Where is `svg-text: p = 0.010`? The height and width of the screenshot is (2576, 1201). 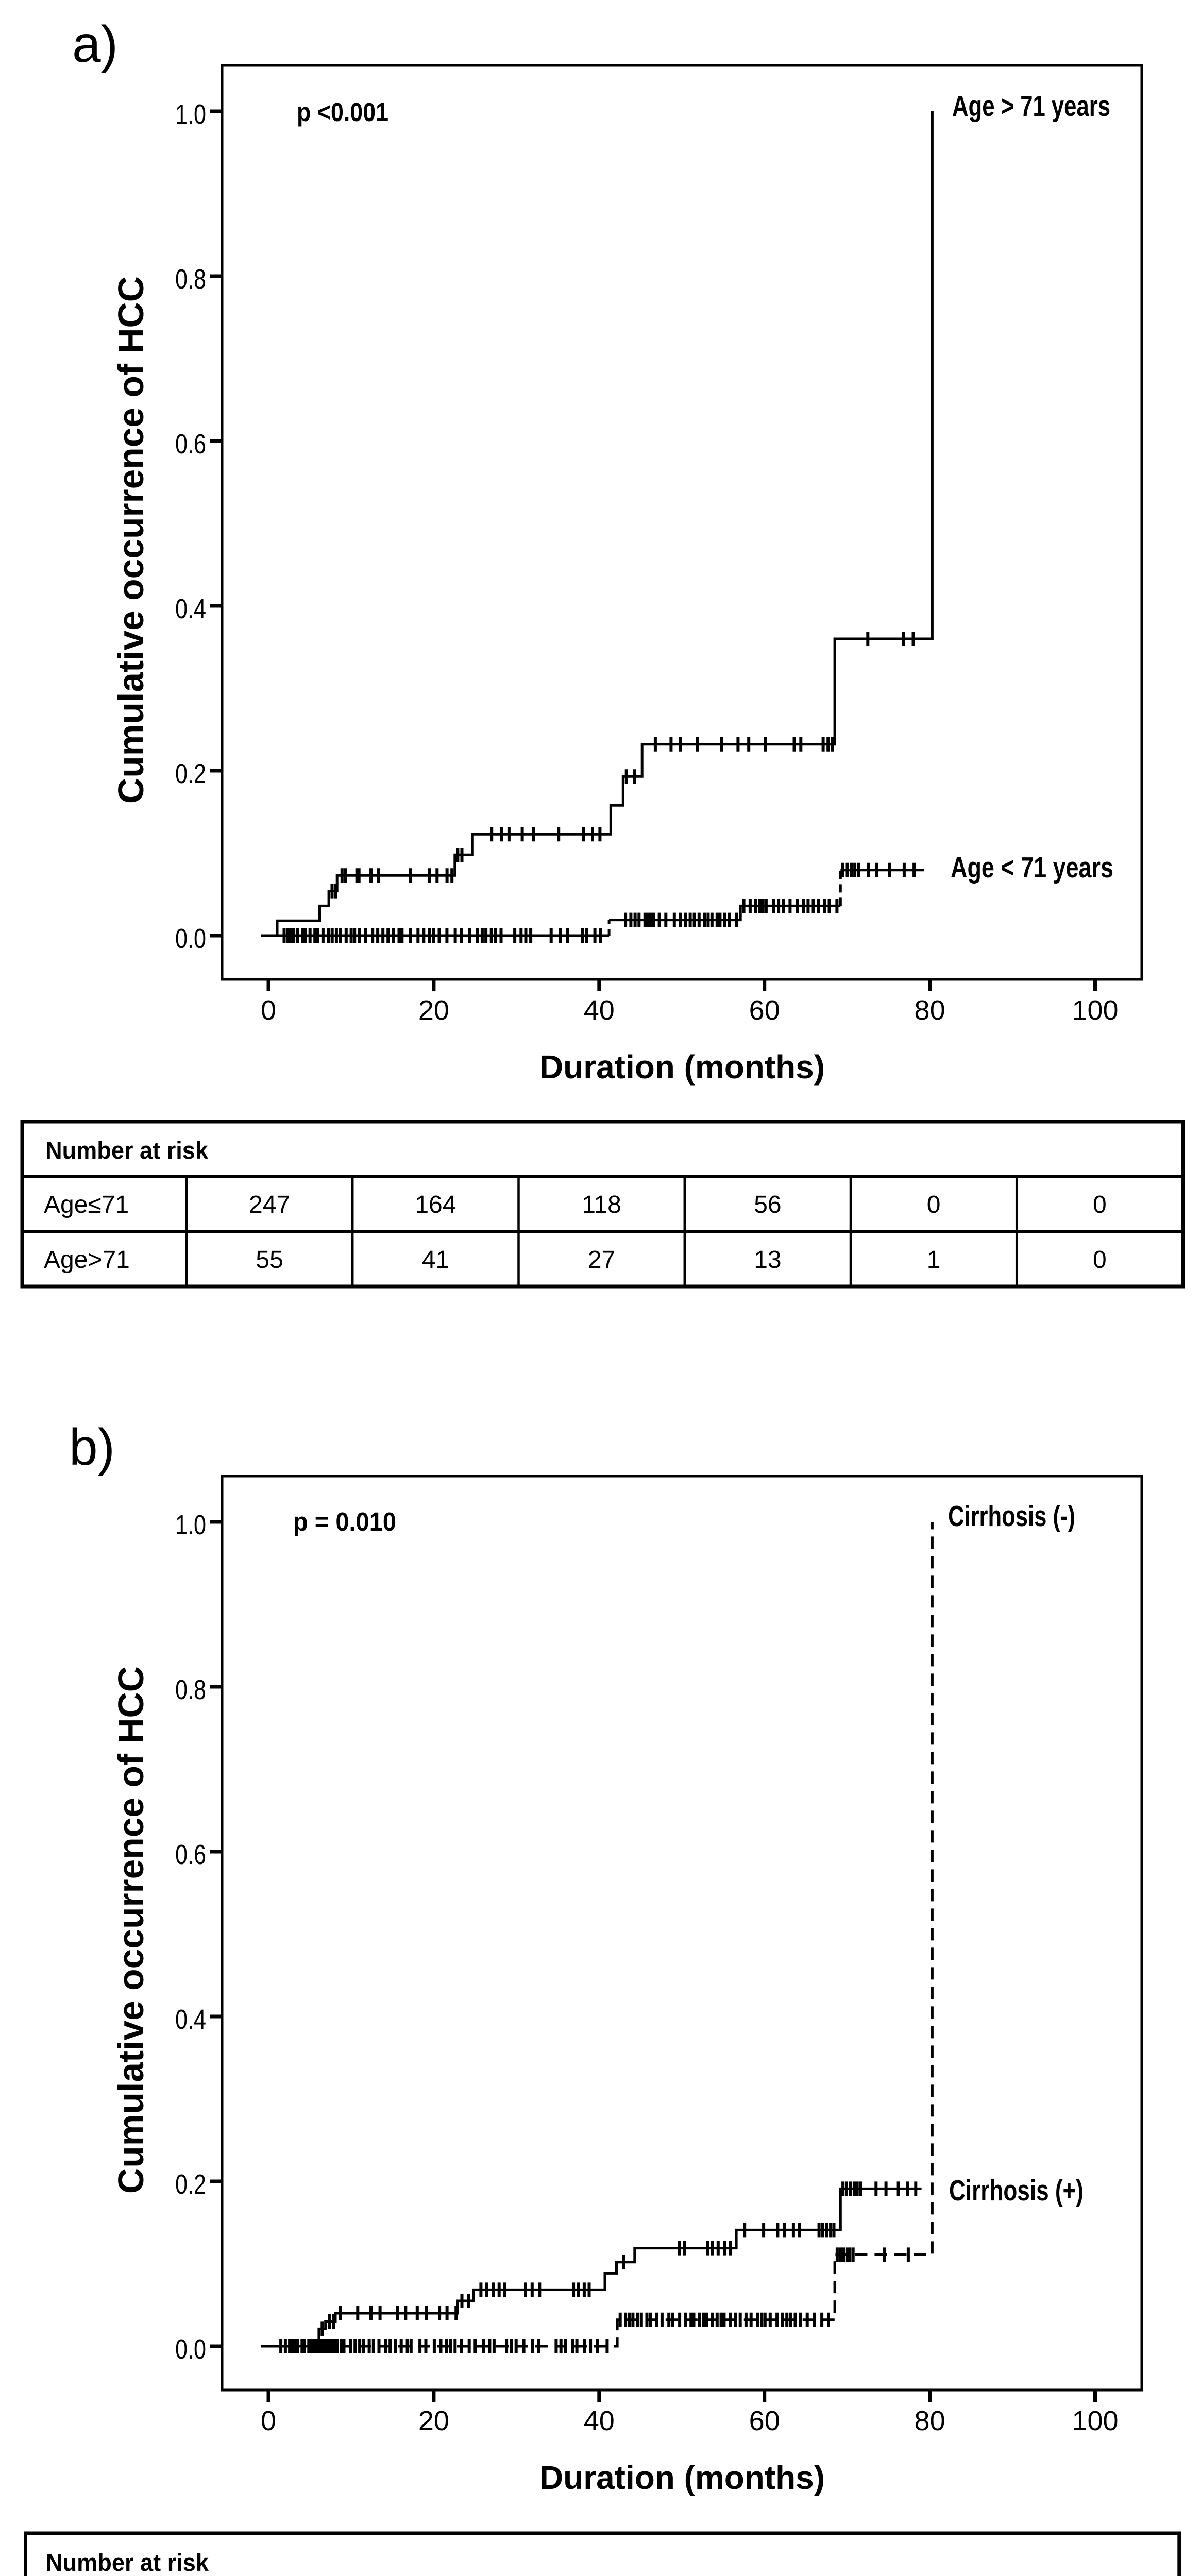 svg-text: p = 0.010 is located at coordinates (344, 1521).